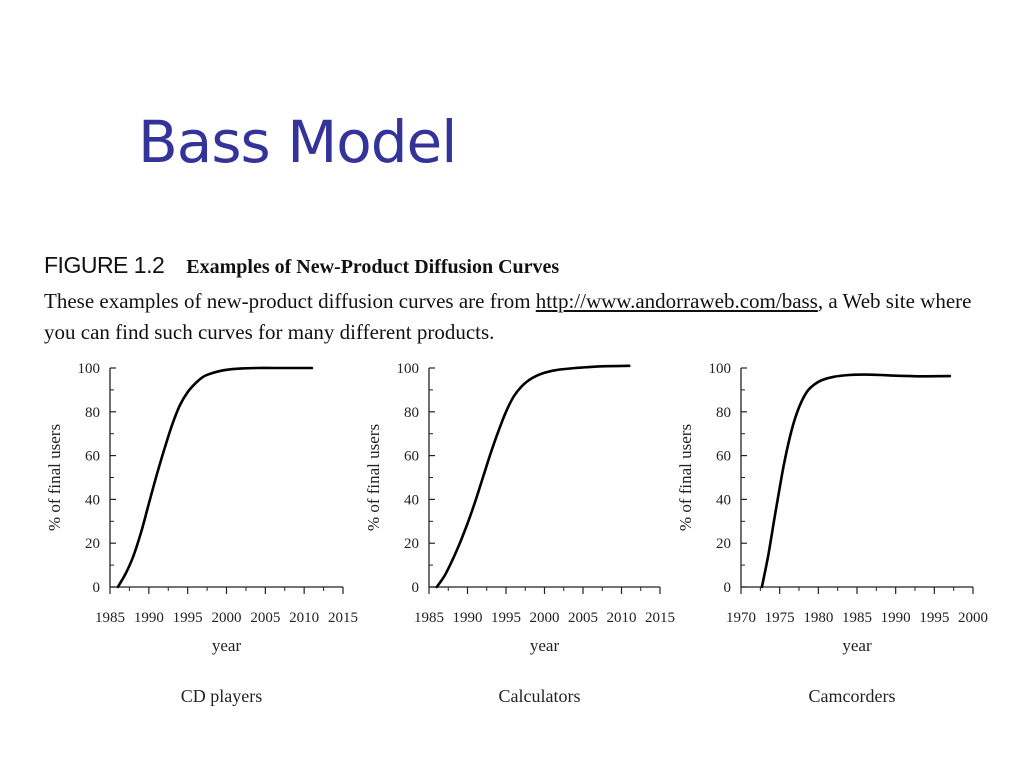 The height and width of the screenshot is (768, 1024). Describe the element at coordinates (818, 618) in the screenshot. I see `x-tick-label: 1980` at that location.